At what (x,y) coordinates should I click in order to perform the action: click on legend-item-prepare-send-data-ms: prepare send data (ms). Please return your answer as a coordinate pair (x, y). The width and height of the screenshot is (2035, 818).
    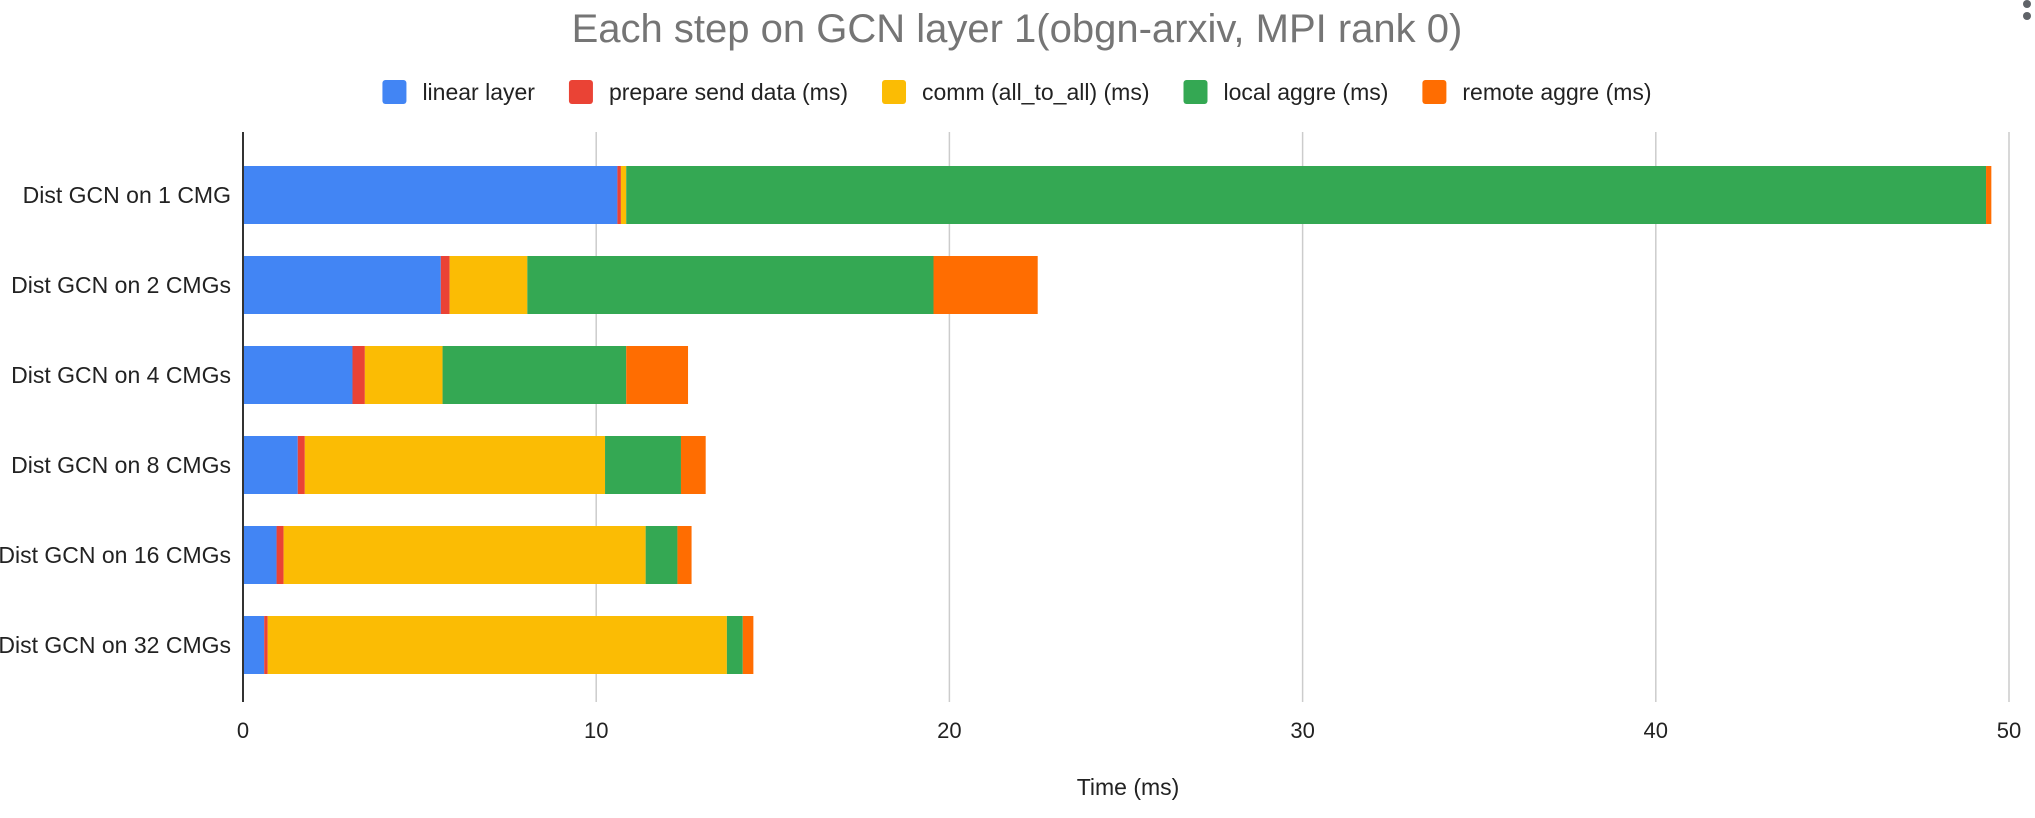
    Looking at the image, I should click on (708, 92).